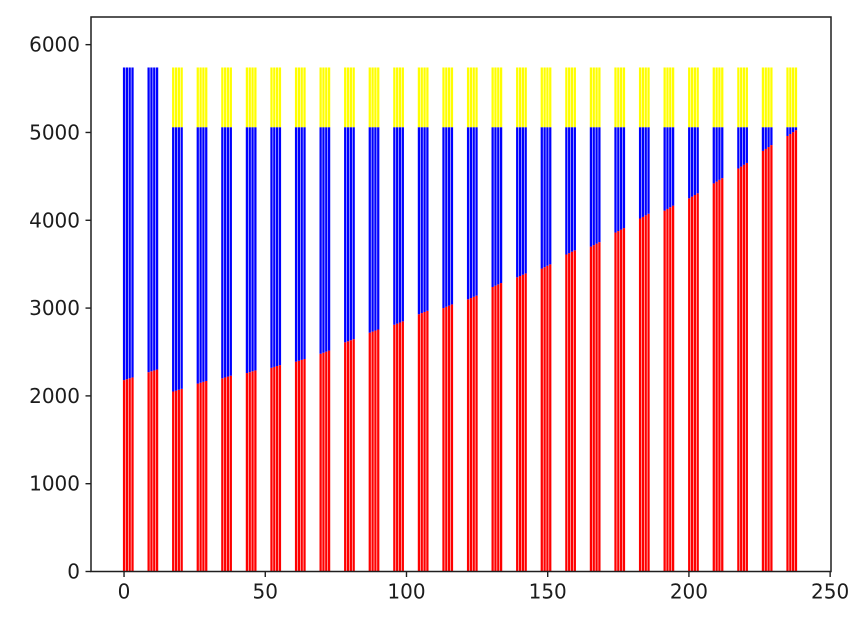  Describe the element at coordinates (689, 592) in the screenshot. I see `x-tick-label: 200` at that location.